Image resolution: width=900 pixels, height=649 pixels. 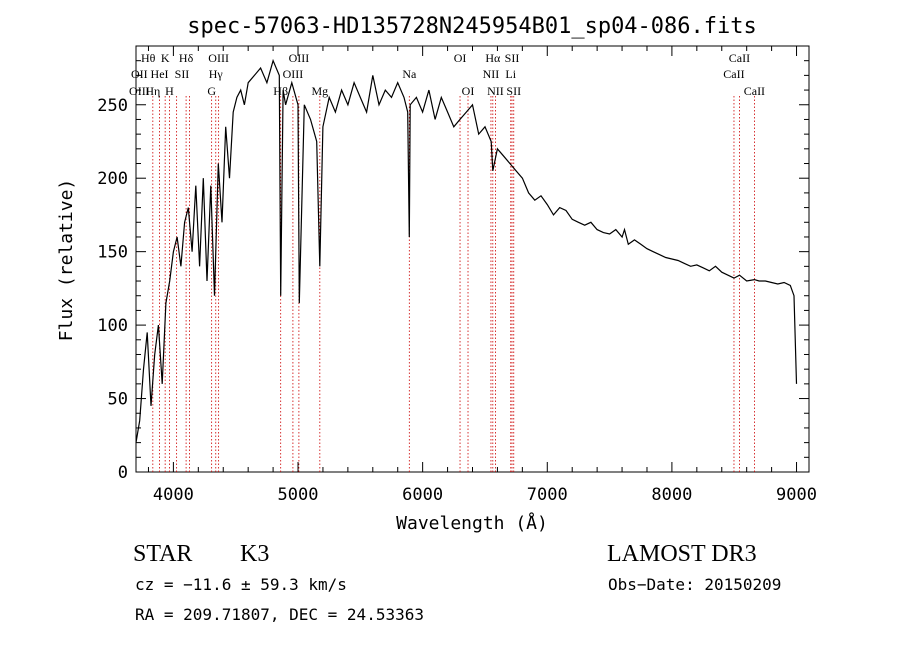 What do you see at coordinates (472, 523) in the screenshot?
I see `x-axis-label: Wavelength (Å)` at bounding box center [472, 523].